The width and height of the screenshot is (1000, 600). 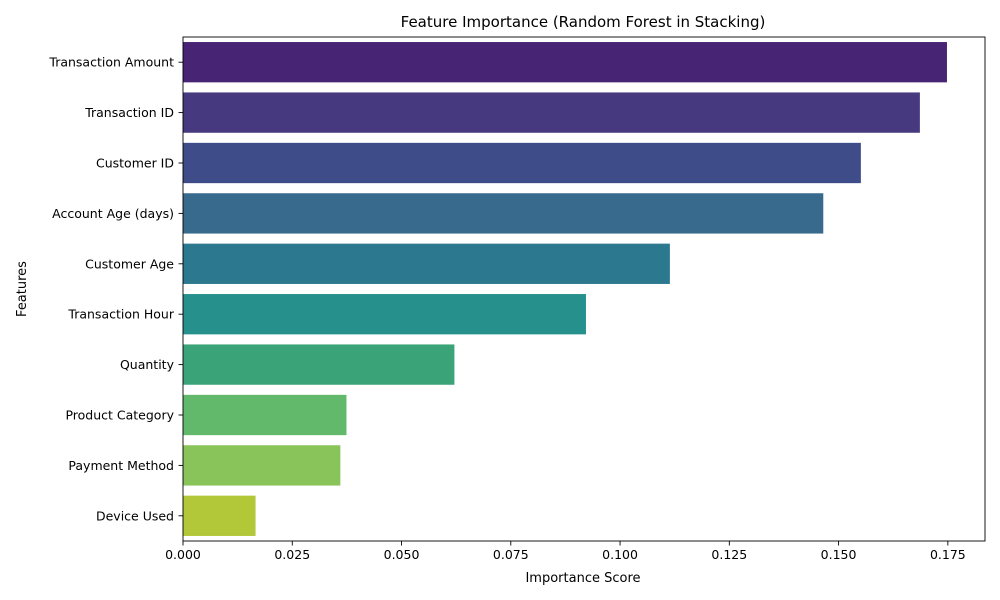 I want to click on bar-customer-age, so click(x=426, y=263).